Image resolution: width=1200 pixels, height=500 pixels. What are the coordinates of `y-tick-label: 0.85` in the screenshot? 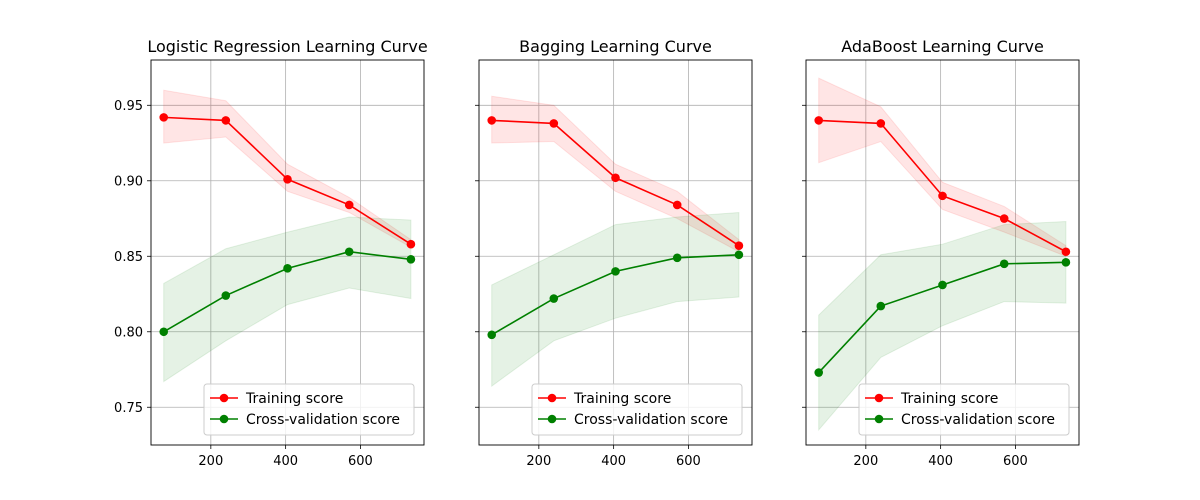 It's located at (128, 257).